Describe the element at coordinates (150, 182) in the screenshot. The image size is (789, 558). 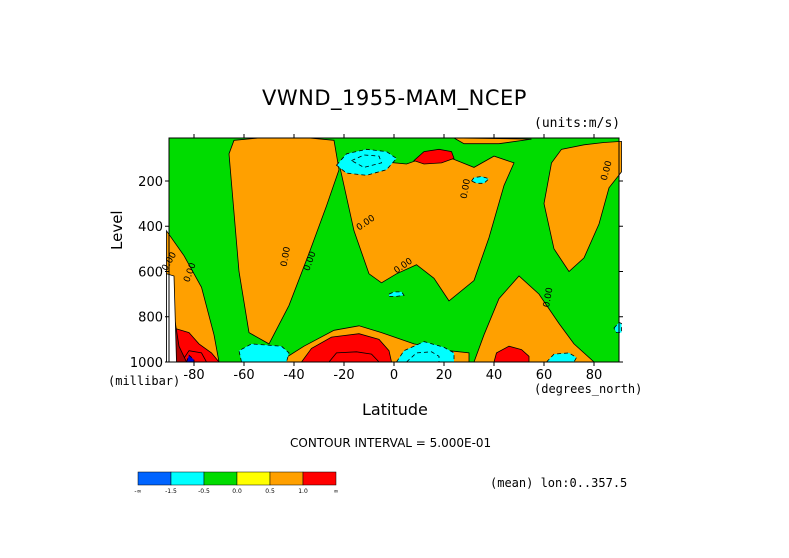
I see `y-tick-label: 200` at that location.